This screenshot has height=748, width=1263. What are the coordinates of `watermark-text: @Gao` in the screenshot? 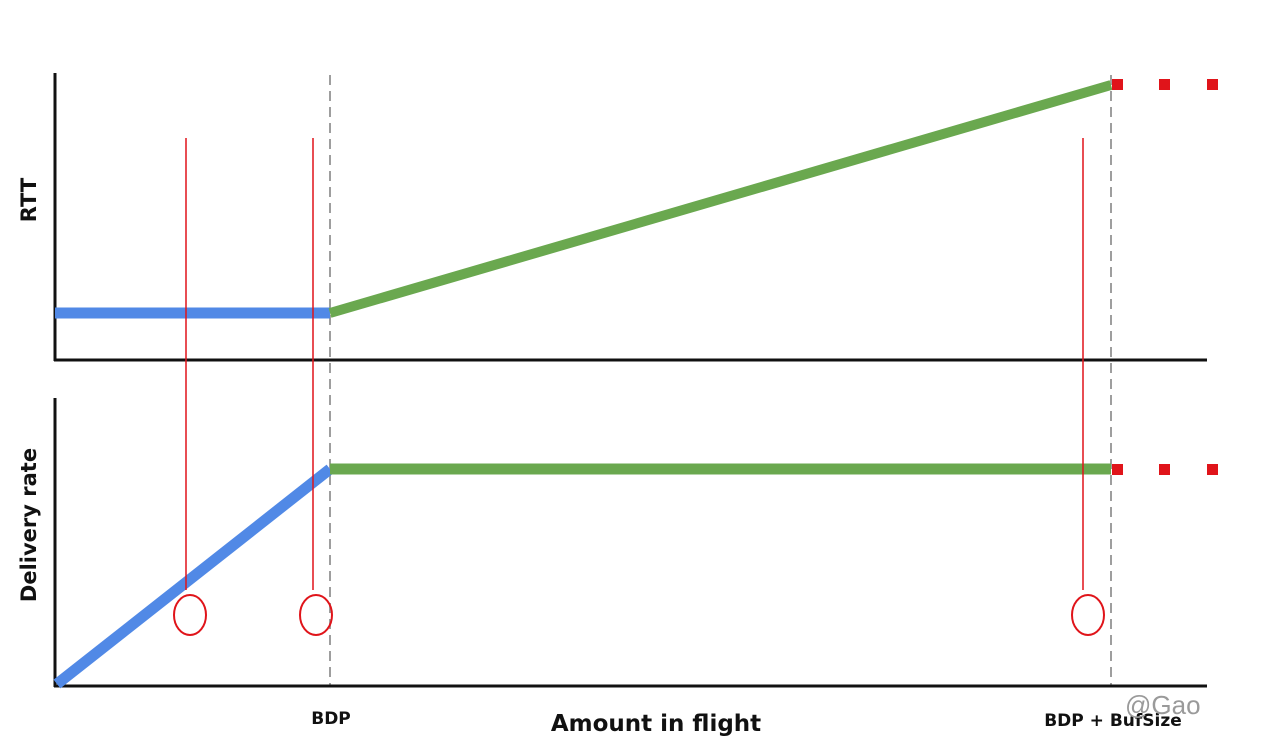 It's located at (1163, 705).